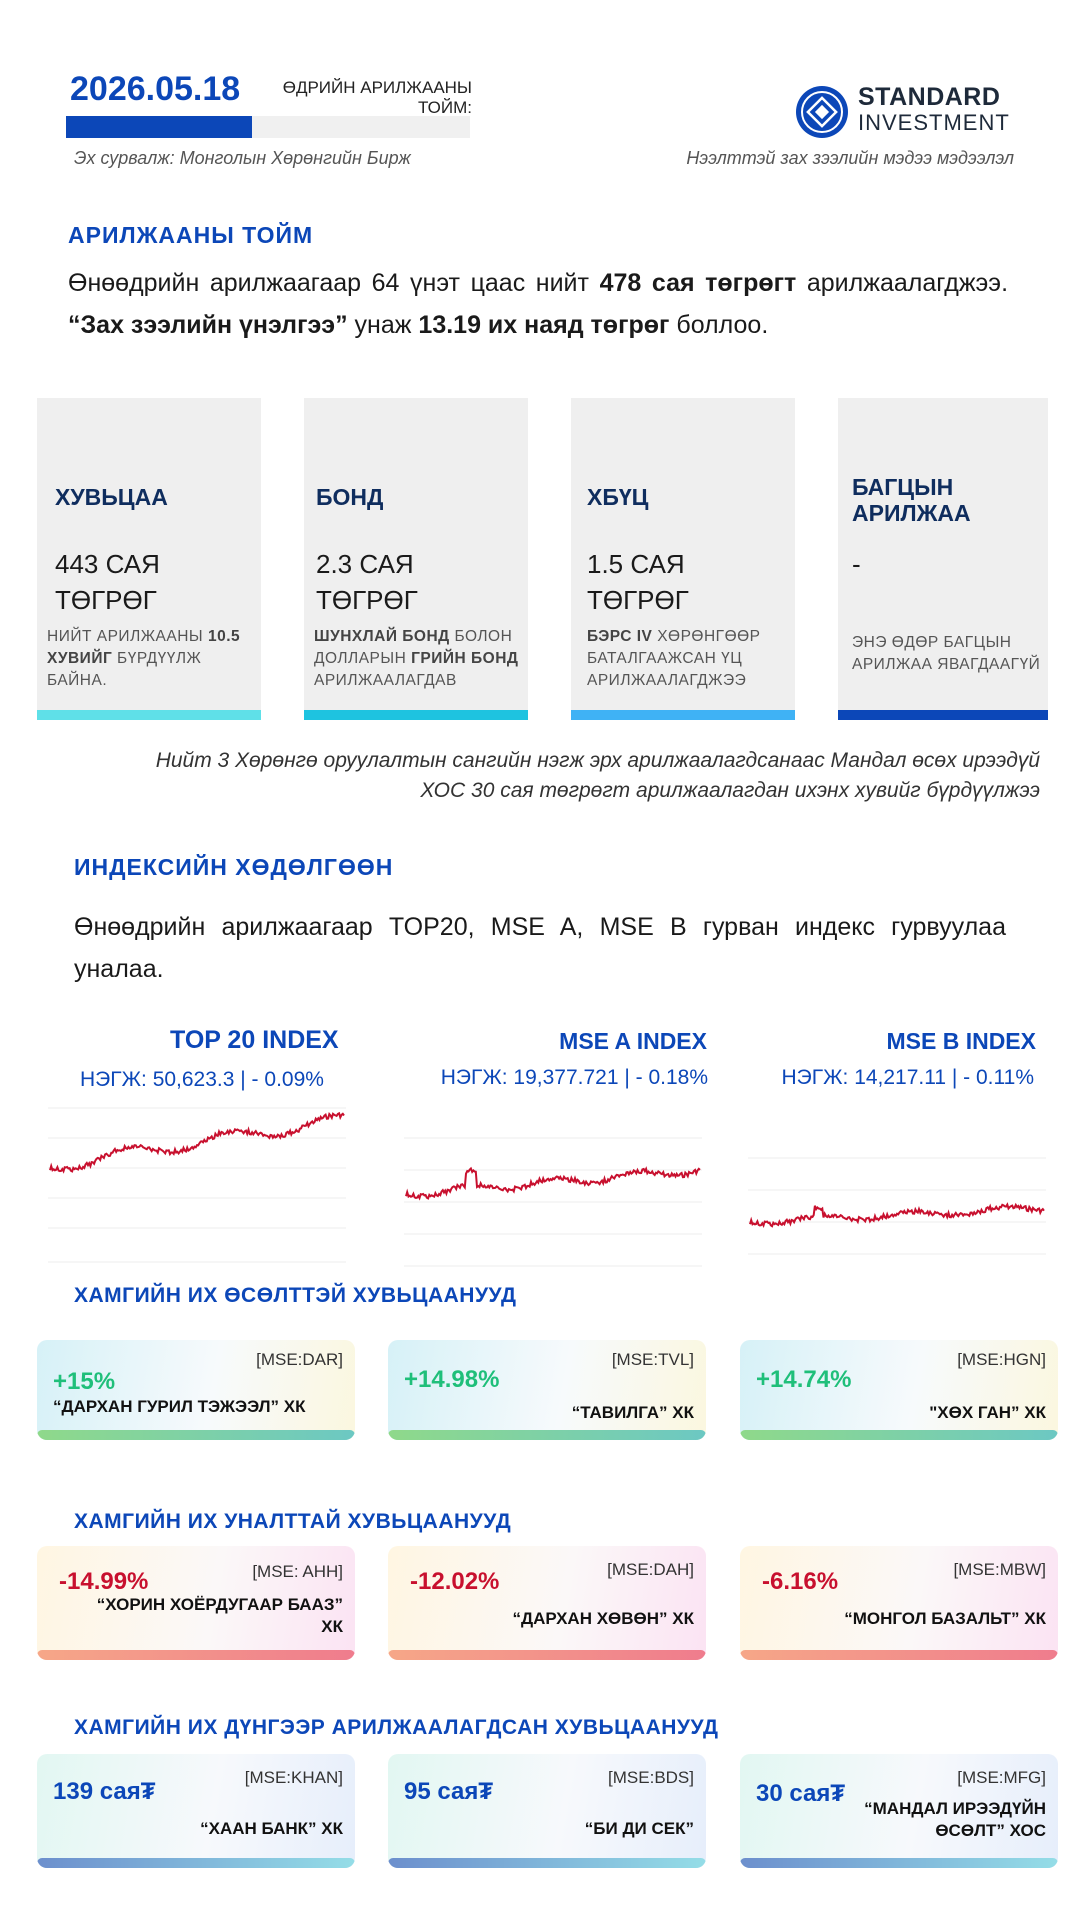  What do you see at coordinates (191, 235) in the screenshot?
I see `overview-heading: АРИЛЖААНЫ ТОЙМ` at bounding box center [191, 235].